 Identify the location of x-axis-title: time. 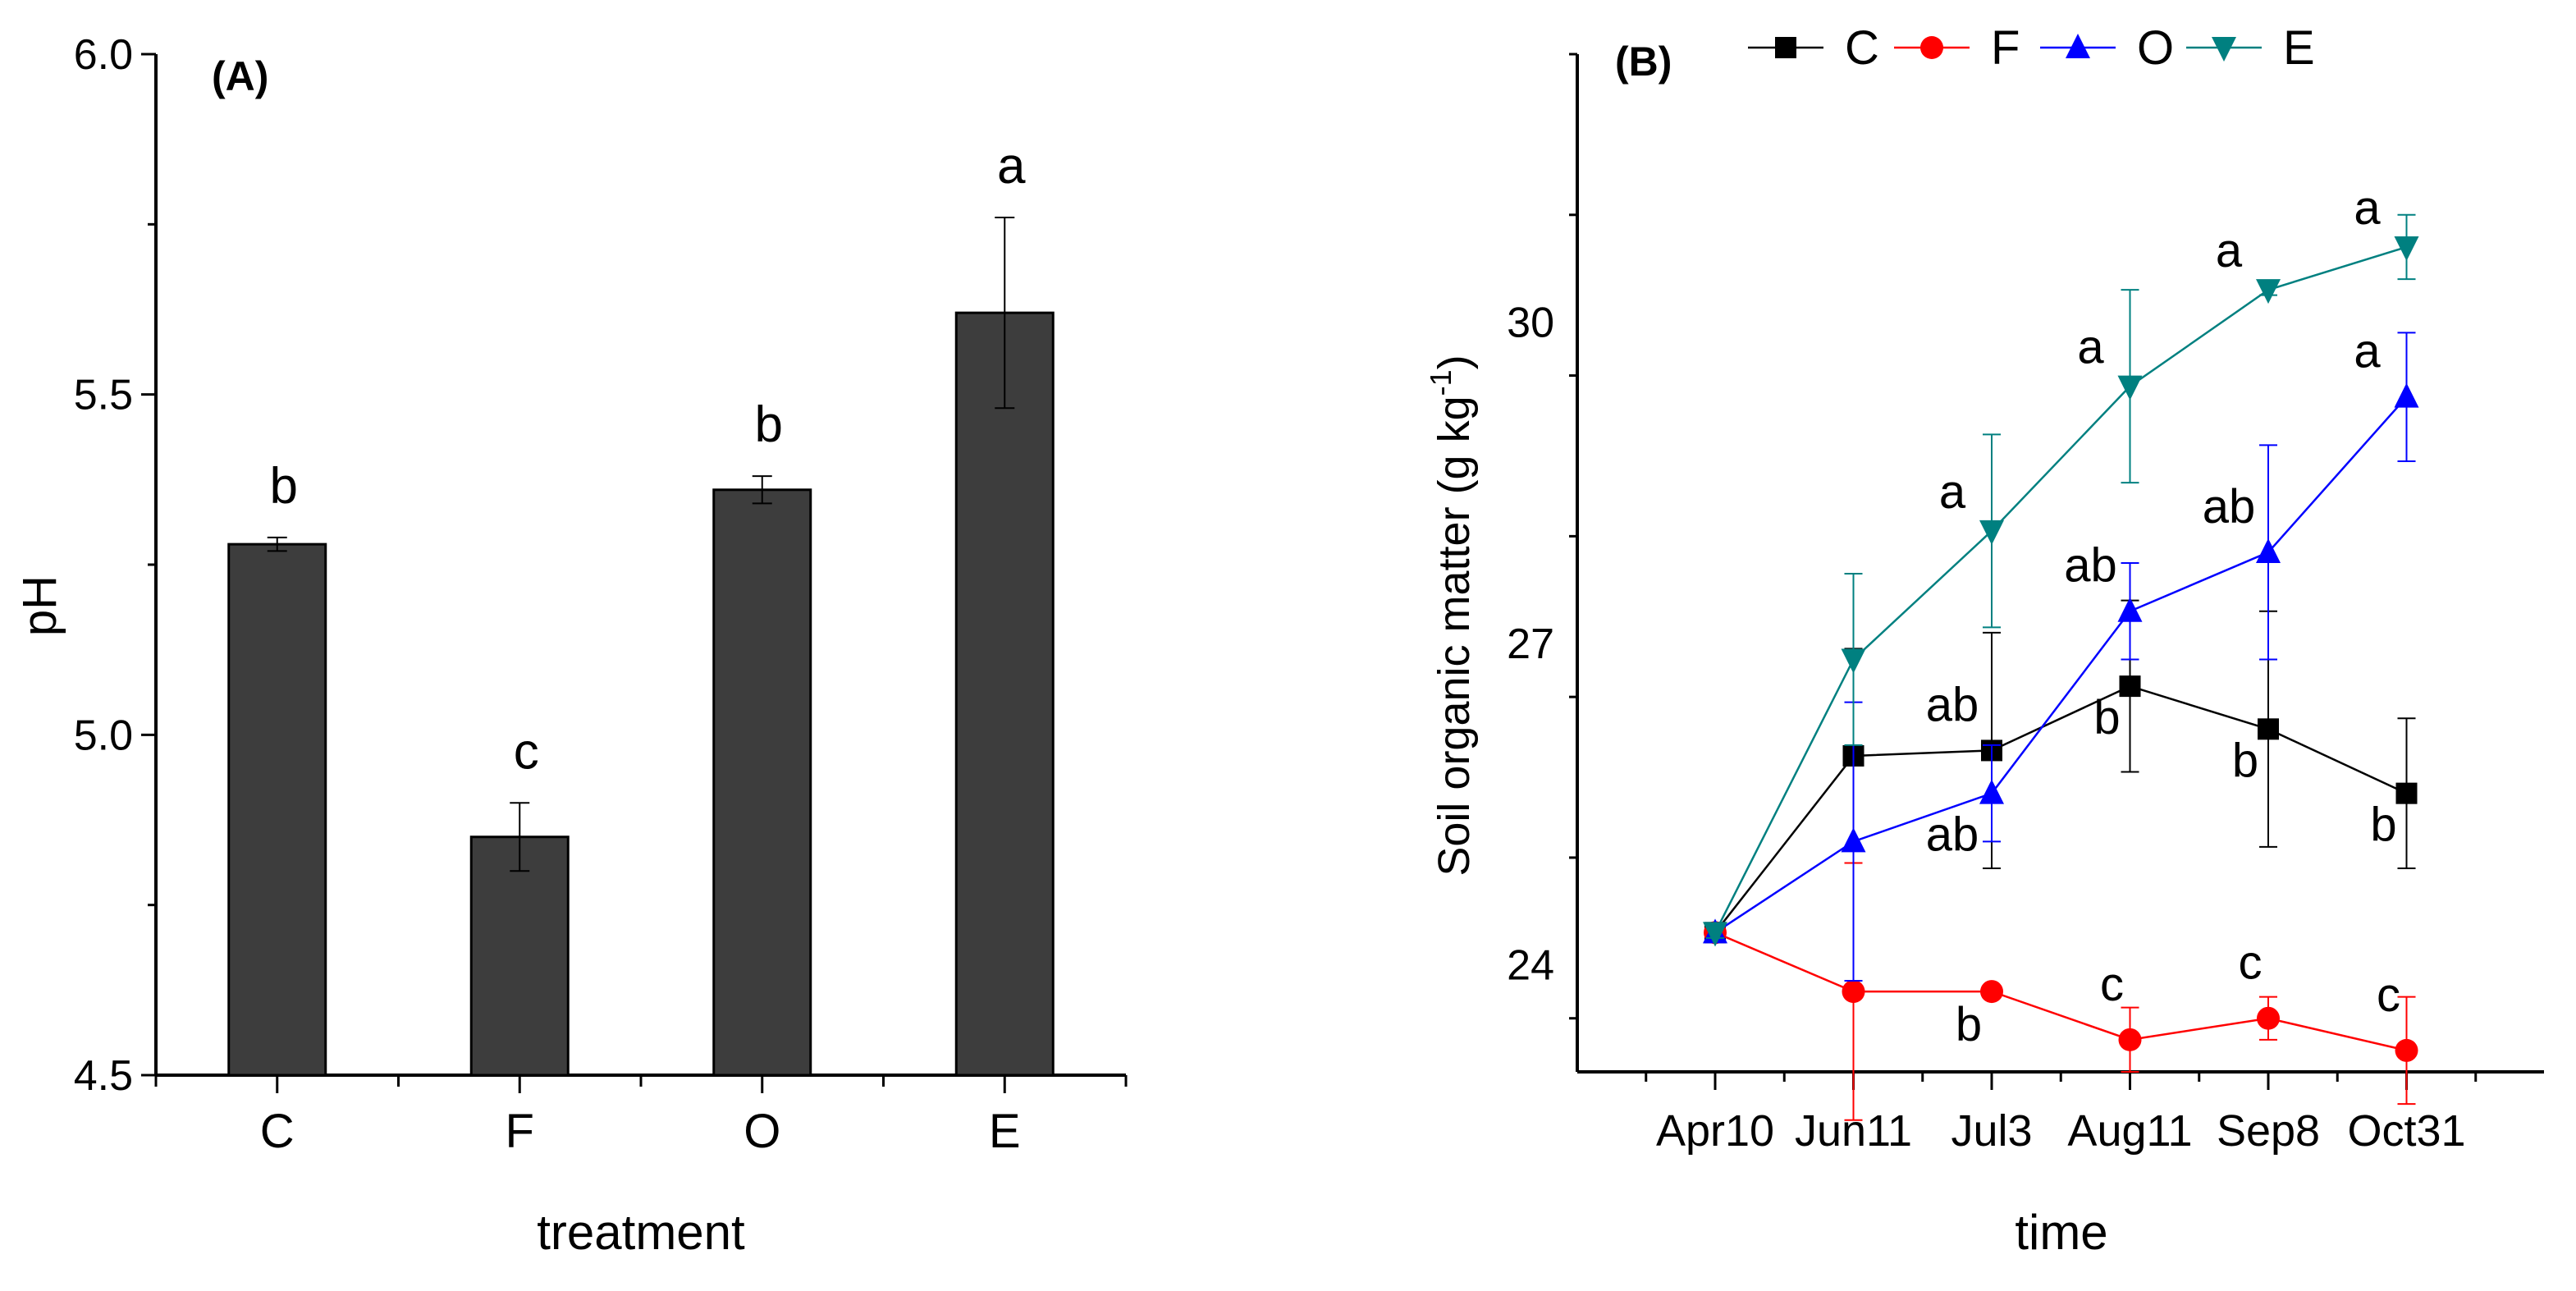
(2061, 1233).